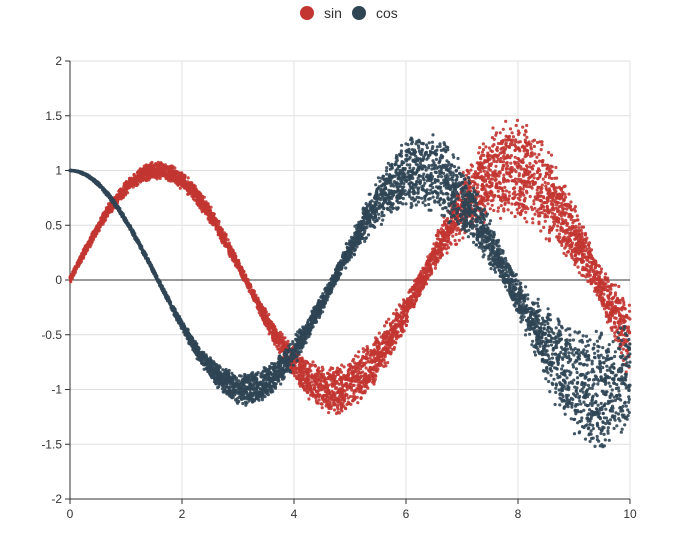 This screenshot has width=700, height=560. I want to click on y-tick-label: 0, so click(58, 280).